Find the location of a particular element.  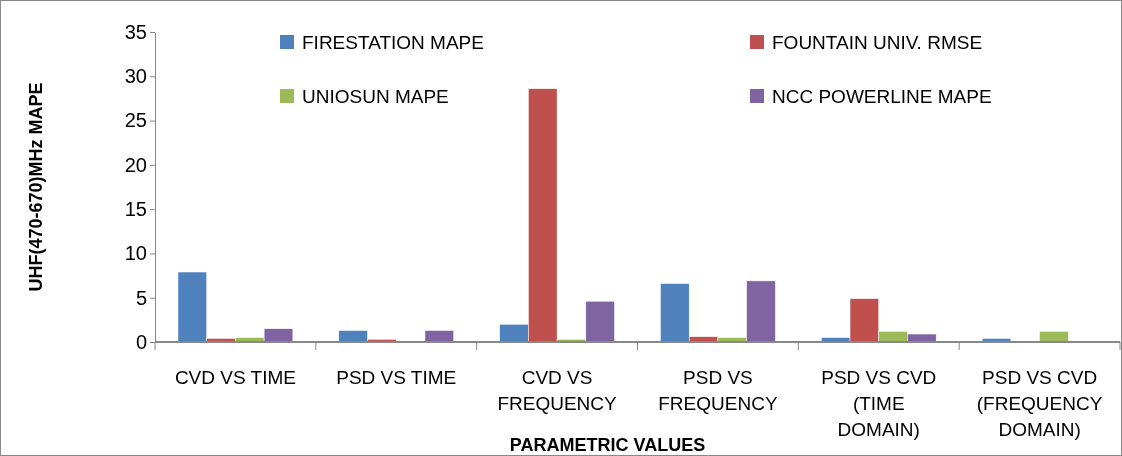

y-tick-label: 35 is located at coordinates (135, 31).